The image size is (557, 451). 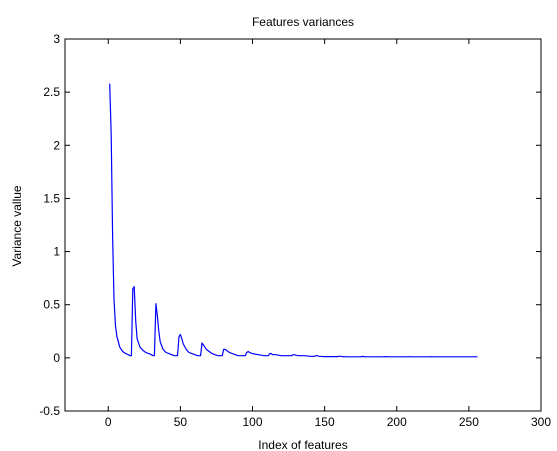 I want to click on x-axis-label: Index of features, so click(x=302, y=444).